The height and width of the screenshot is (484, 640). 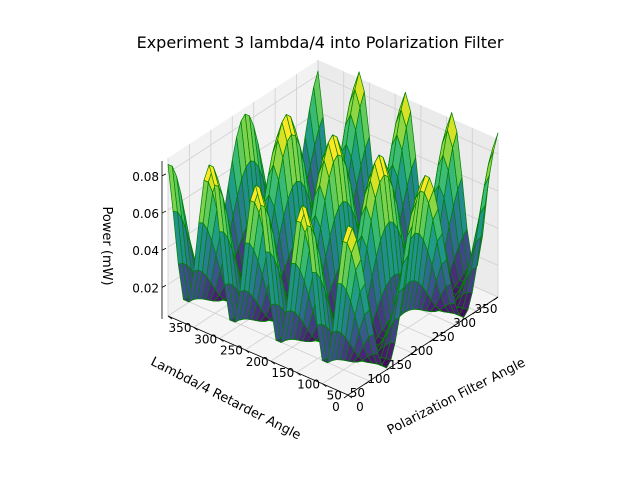 What do you see at coordinates (378, 379) in the screenshot?
I see `x-tick-label: 100` at bounding box center [378, 379].